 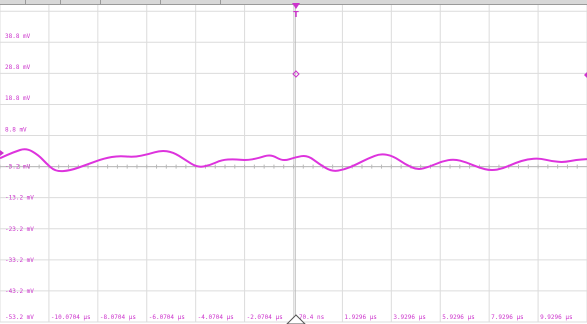 I want to click on x-tick-label: -10.0704 µs, so click(x=71, y=317).